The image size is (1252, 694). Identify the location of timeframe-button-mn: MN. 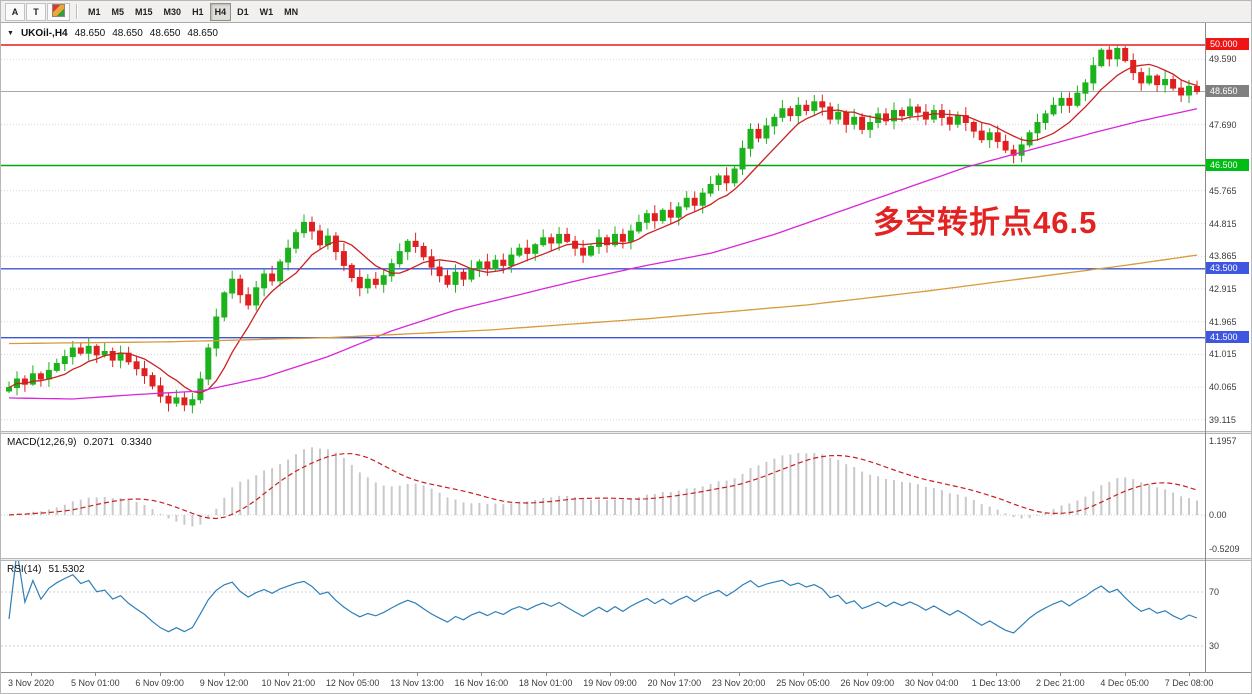
(291, 12).